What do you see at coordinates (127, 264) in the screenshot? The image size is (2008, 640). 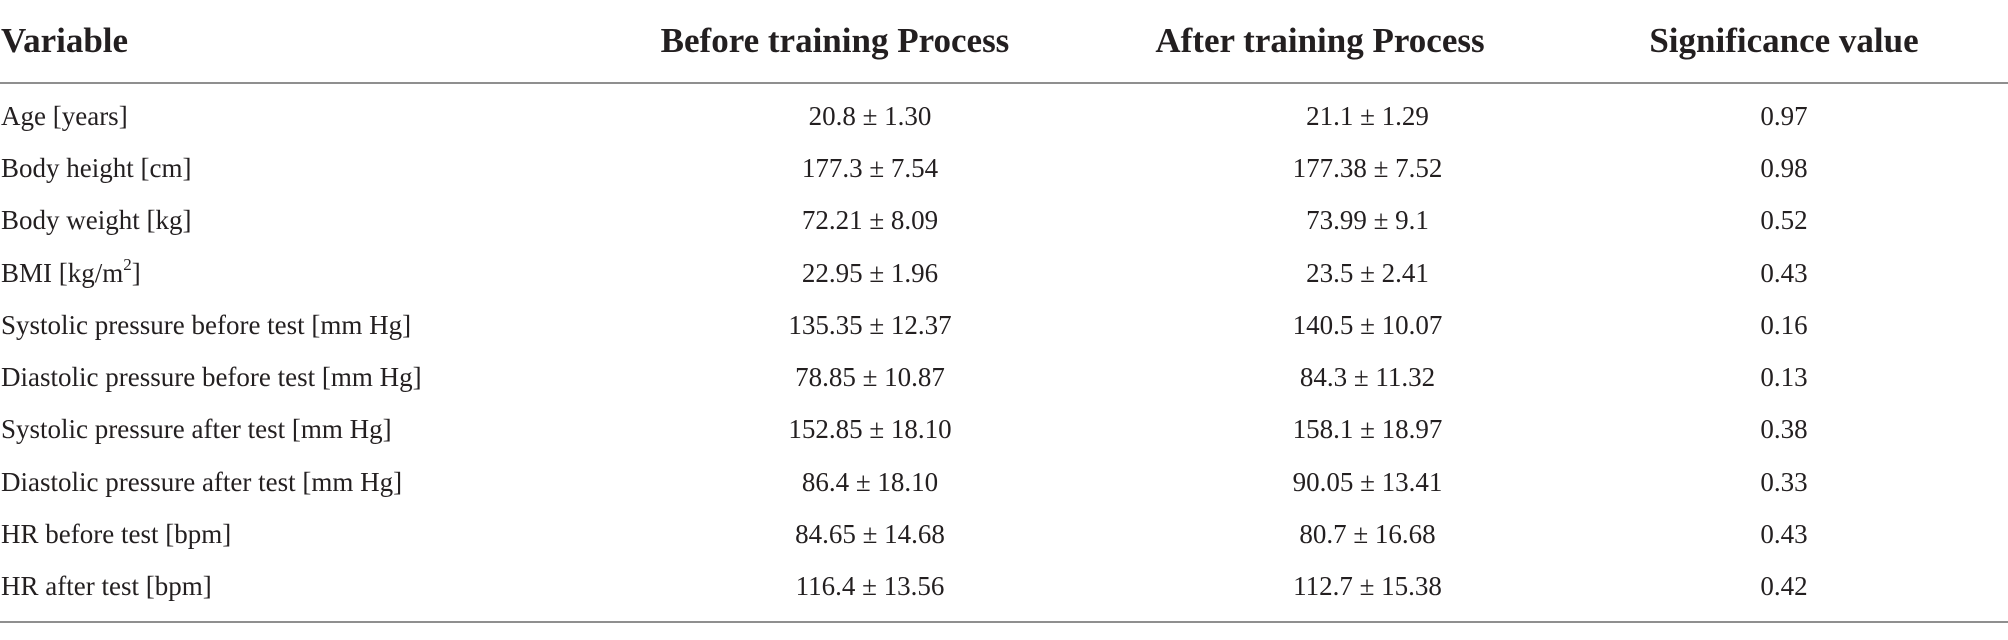 I see `cell-variable-superscript: 2` at bounding box center [127, 264].